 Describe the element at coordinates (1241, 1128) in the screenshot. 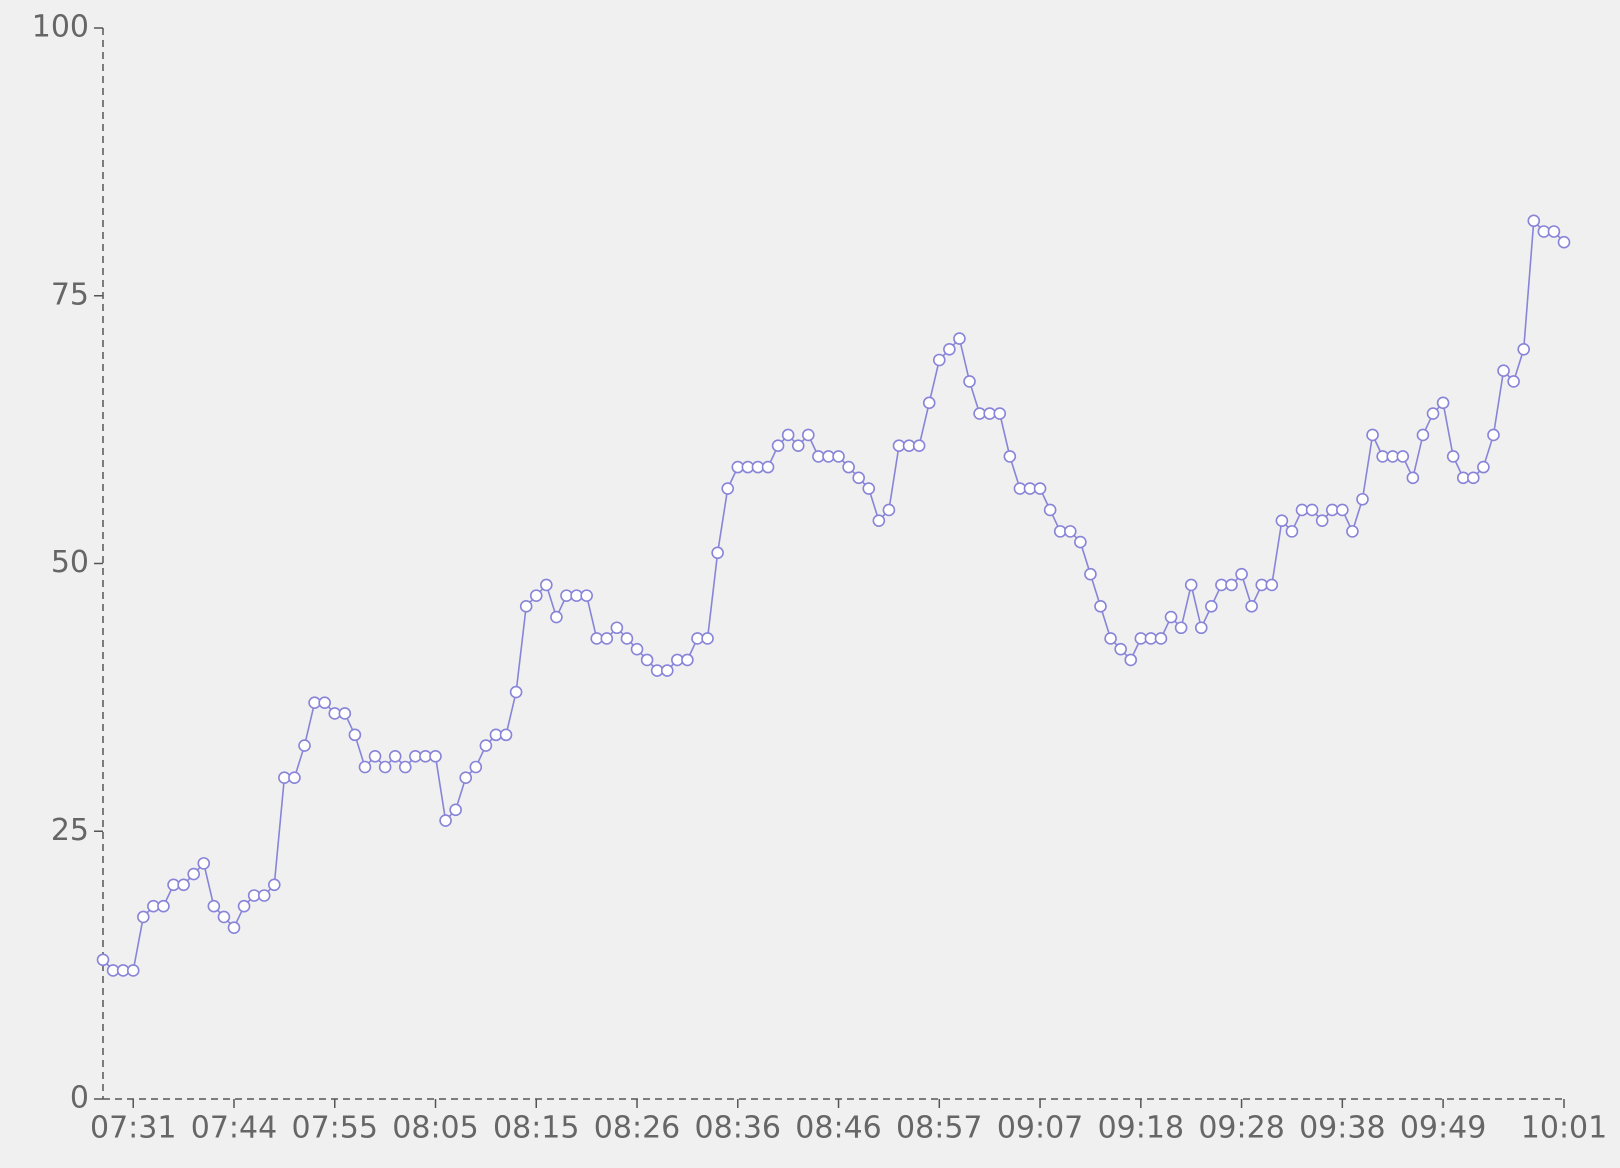

I see `x-tick-label: 09:28` at that location.